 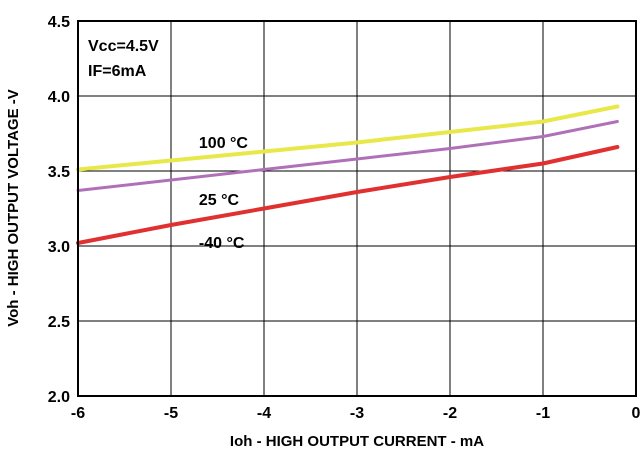 I want to click on series-label-2: -40 °C, so click(x=222, y=243).